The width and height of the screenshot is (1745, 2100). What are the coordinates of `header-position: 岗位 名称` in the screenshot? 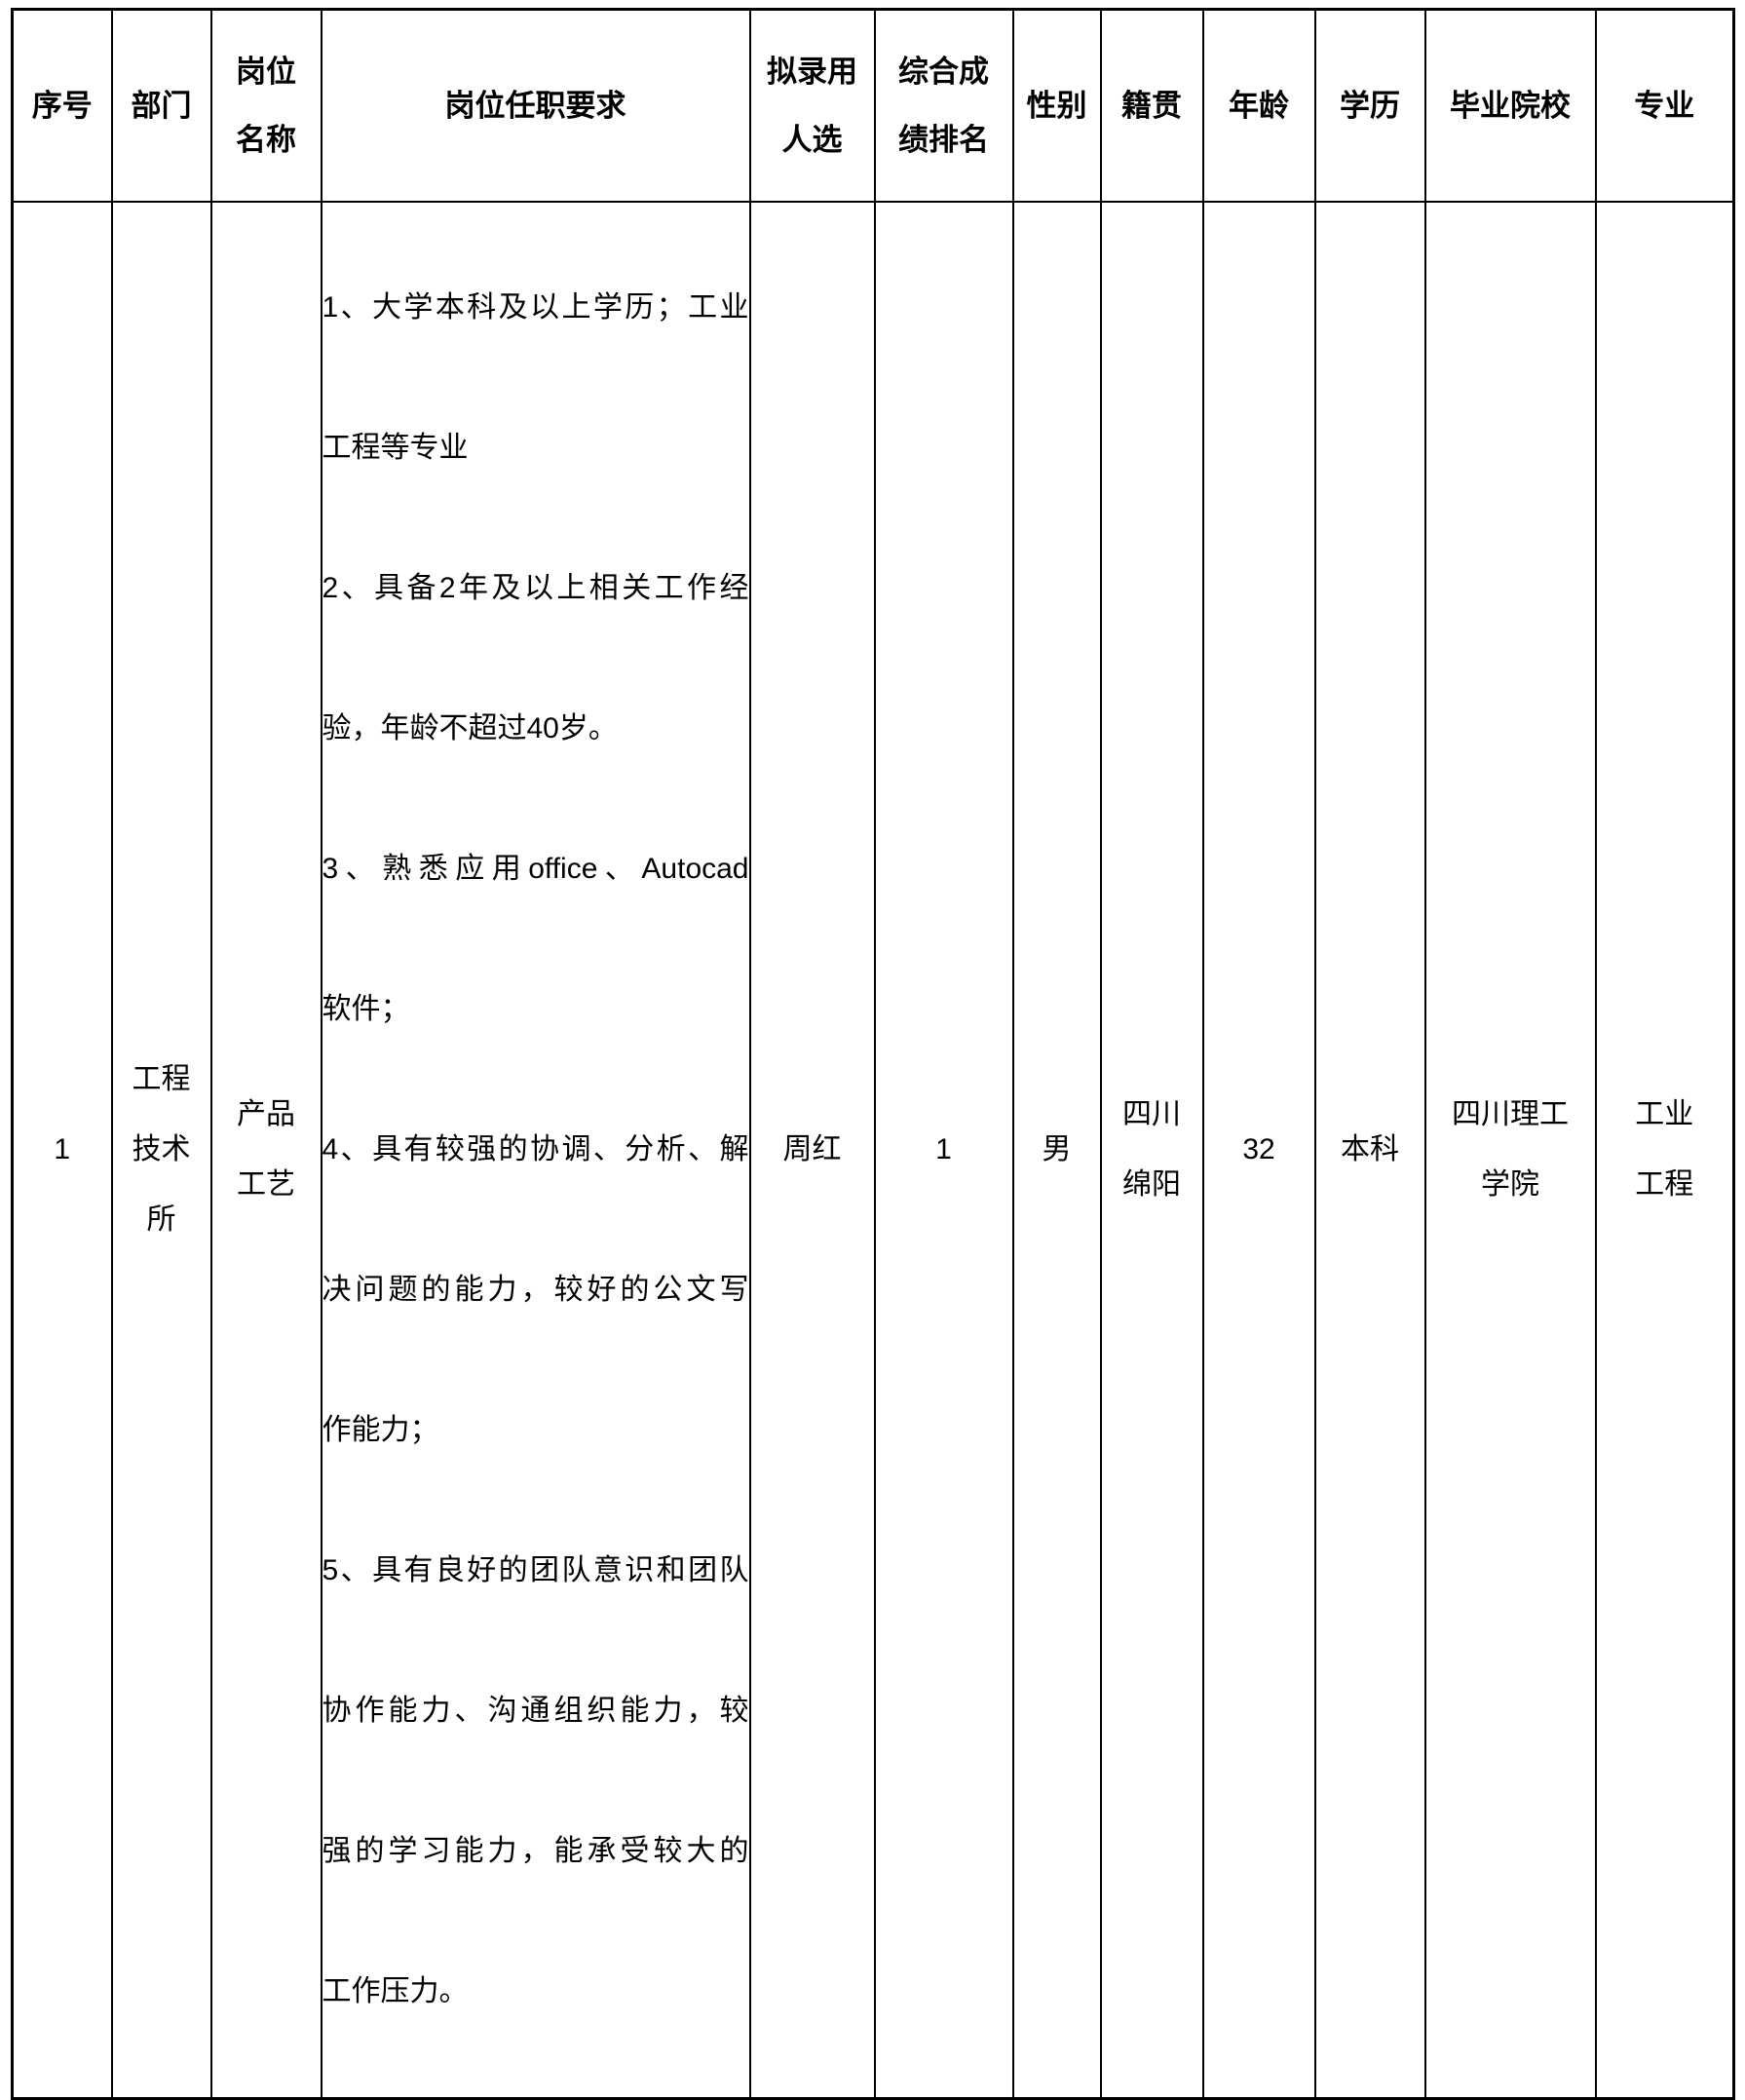 It's located at (265, 105).